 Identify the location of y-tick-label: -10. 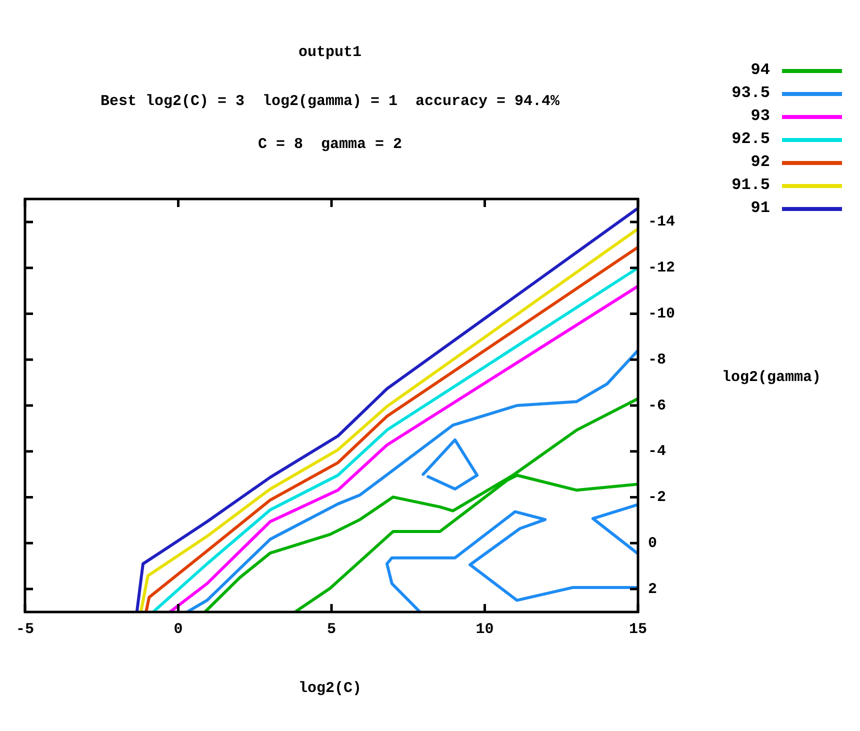
(662, 314).